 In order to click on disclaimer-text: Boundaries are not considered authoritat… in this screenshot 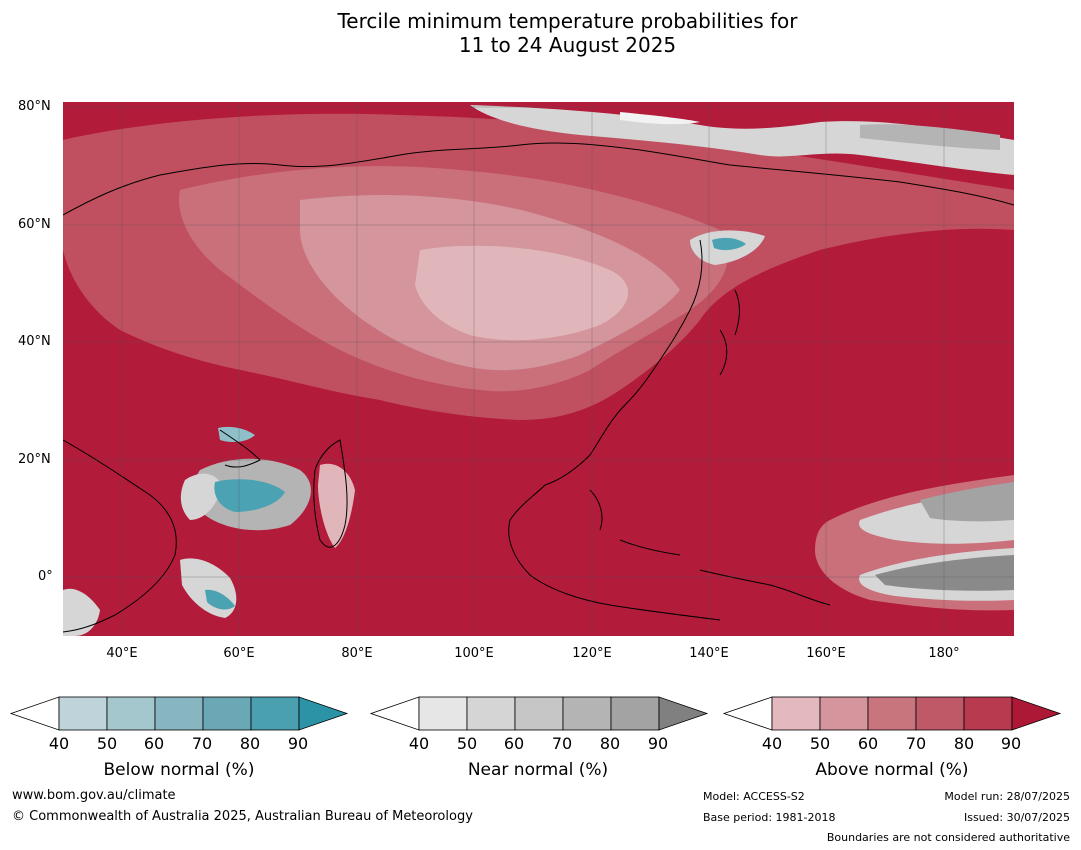, I will do `click(948, 837)`.